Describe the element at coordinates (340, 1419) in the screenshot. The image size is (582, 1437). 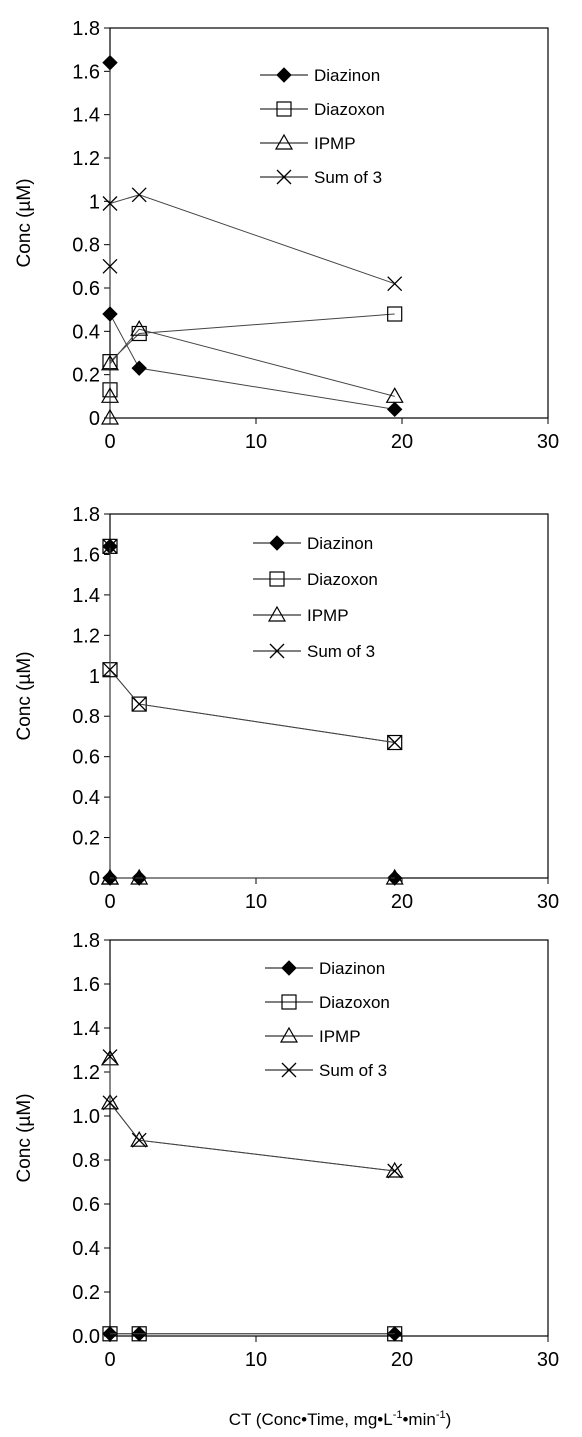
I see `x-axis-title: CT (Conc•Time, mg•L-1•min-1)` at that location.